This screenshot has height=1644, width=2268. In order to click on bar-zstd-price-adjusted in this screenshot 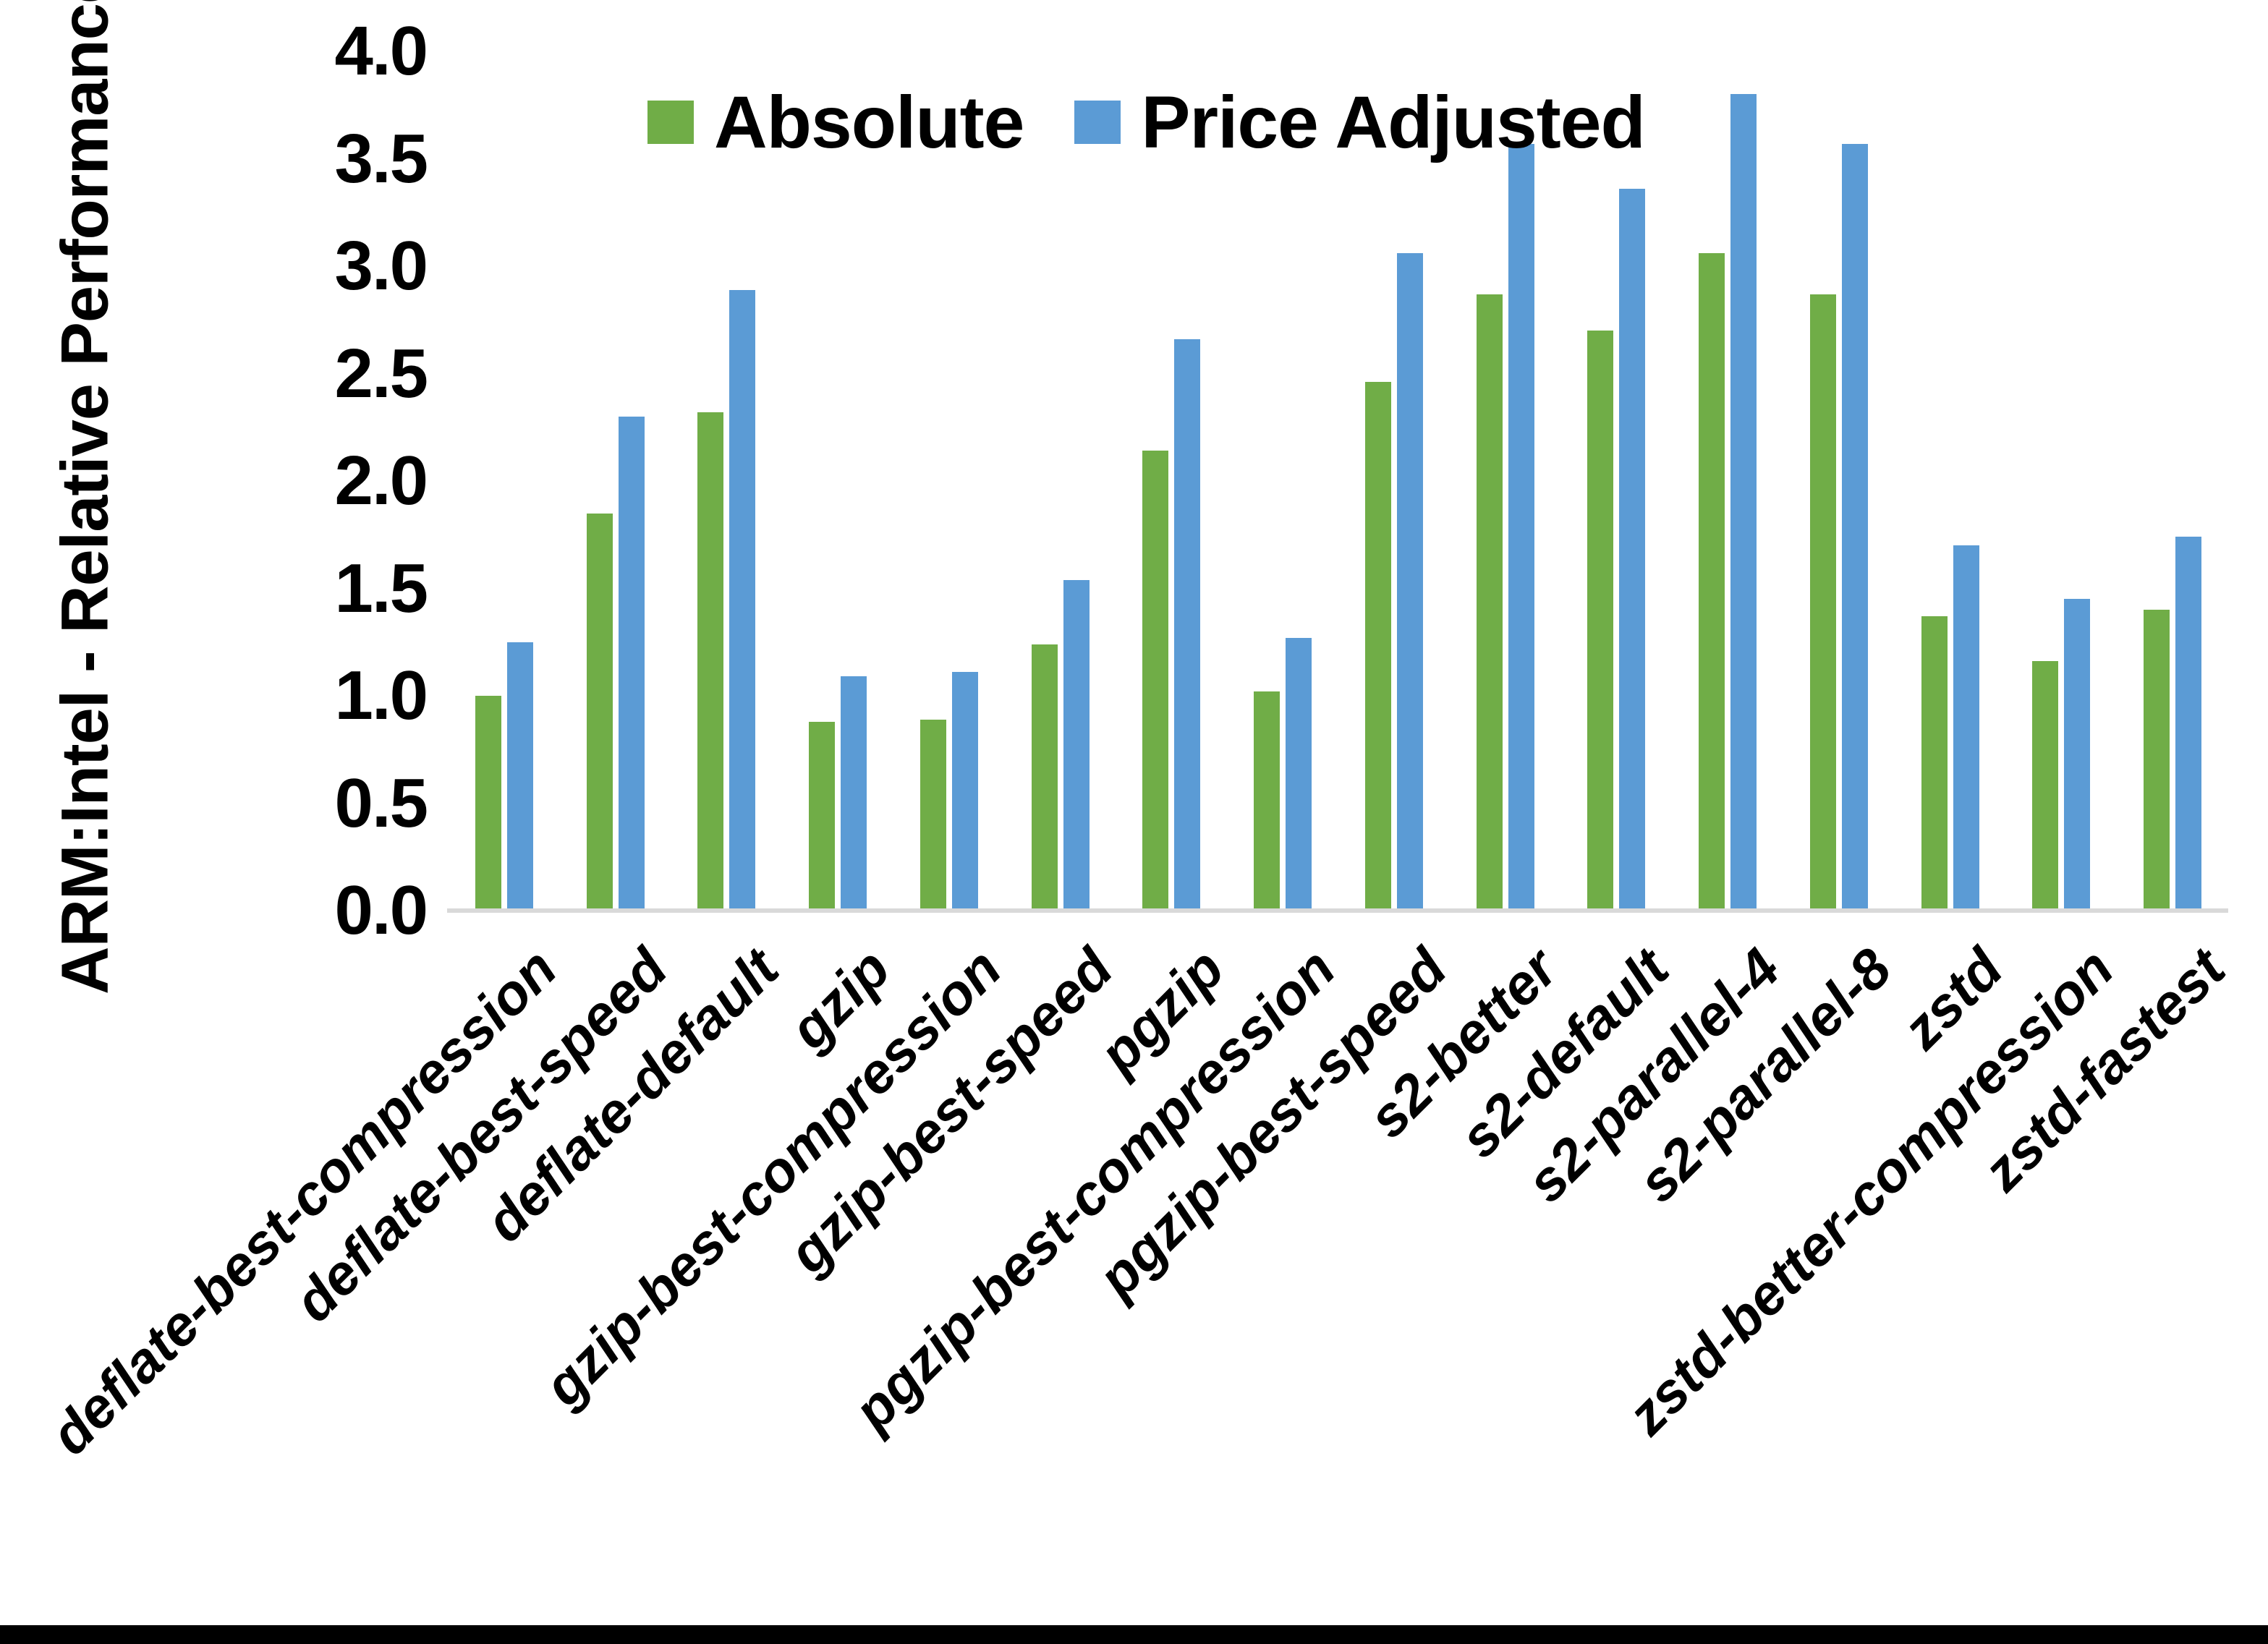, I will do `click(1966, 728)`.